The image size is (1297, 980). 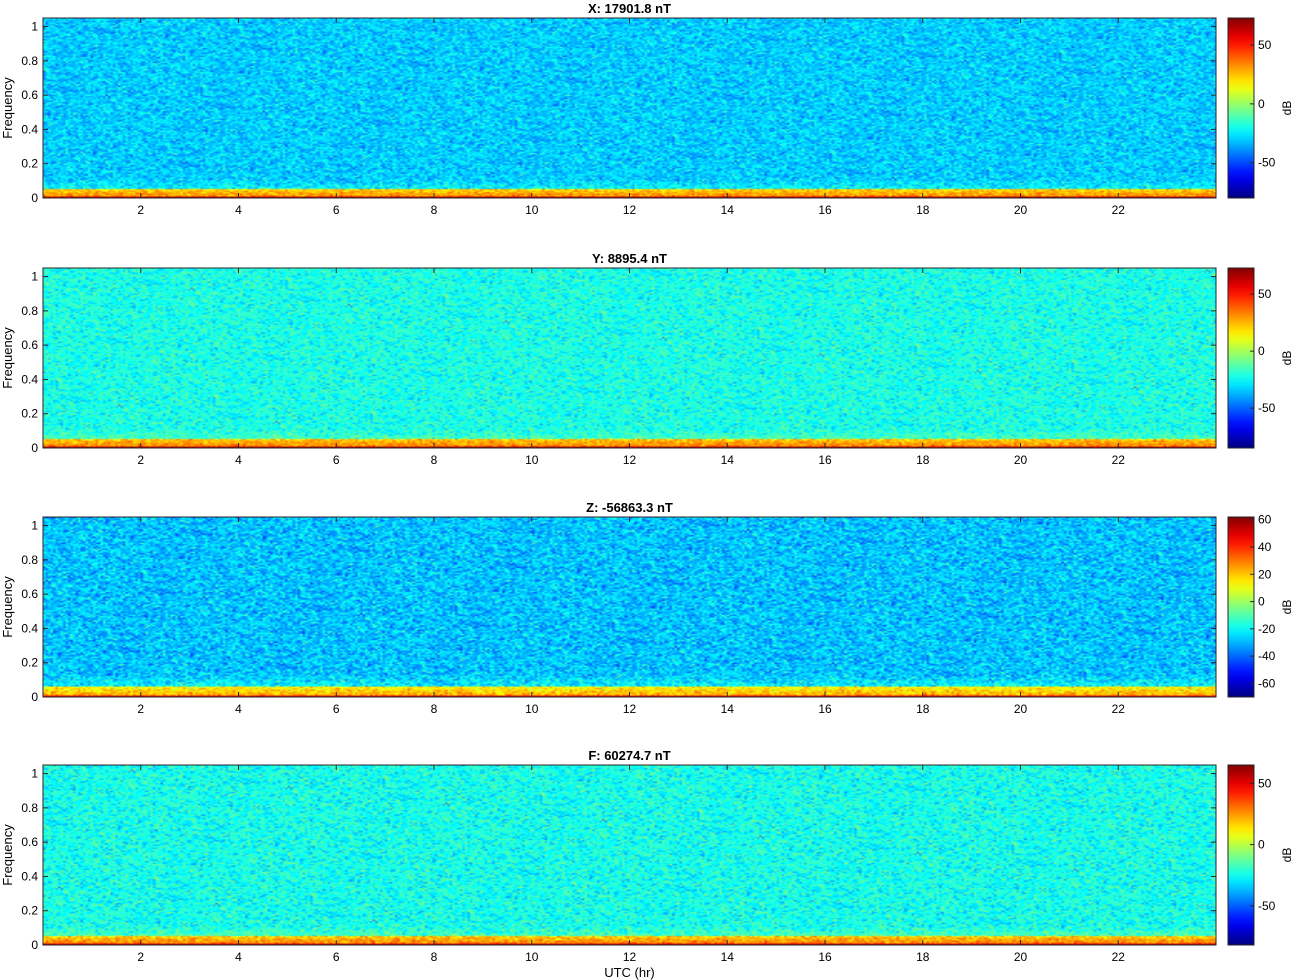 What do you see at coordinates (1267, 683) in the screenshot?
I see `colorbar-tick-label: -60` at bounding box center [1267, 683].